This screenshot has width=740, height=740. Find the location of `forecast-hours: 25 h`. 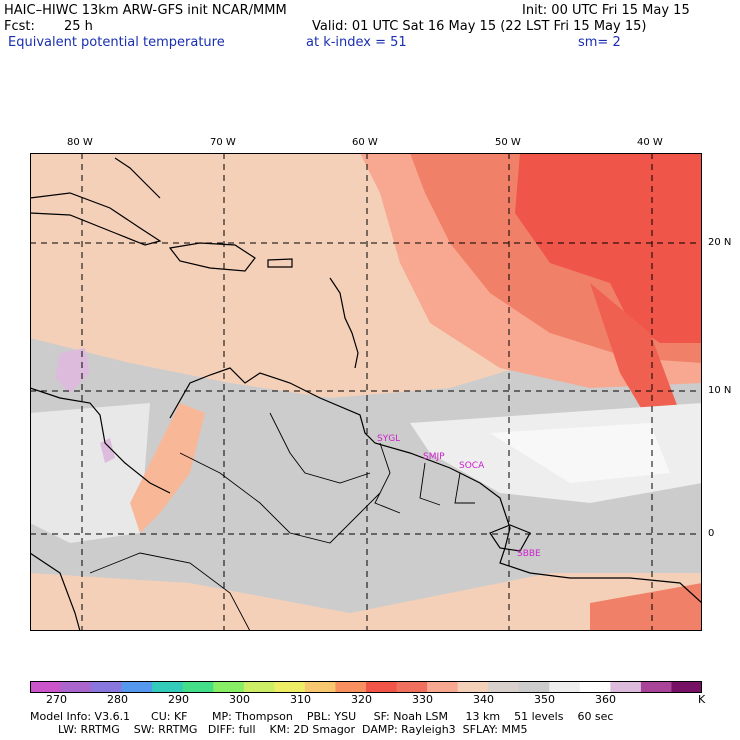

forecast-hours: 25 h is located at coordinates (78, 26).